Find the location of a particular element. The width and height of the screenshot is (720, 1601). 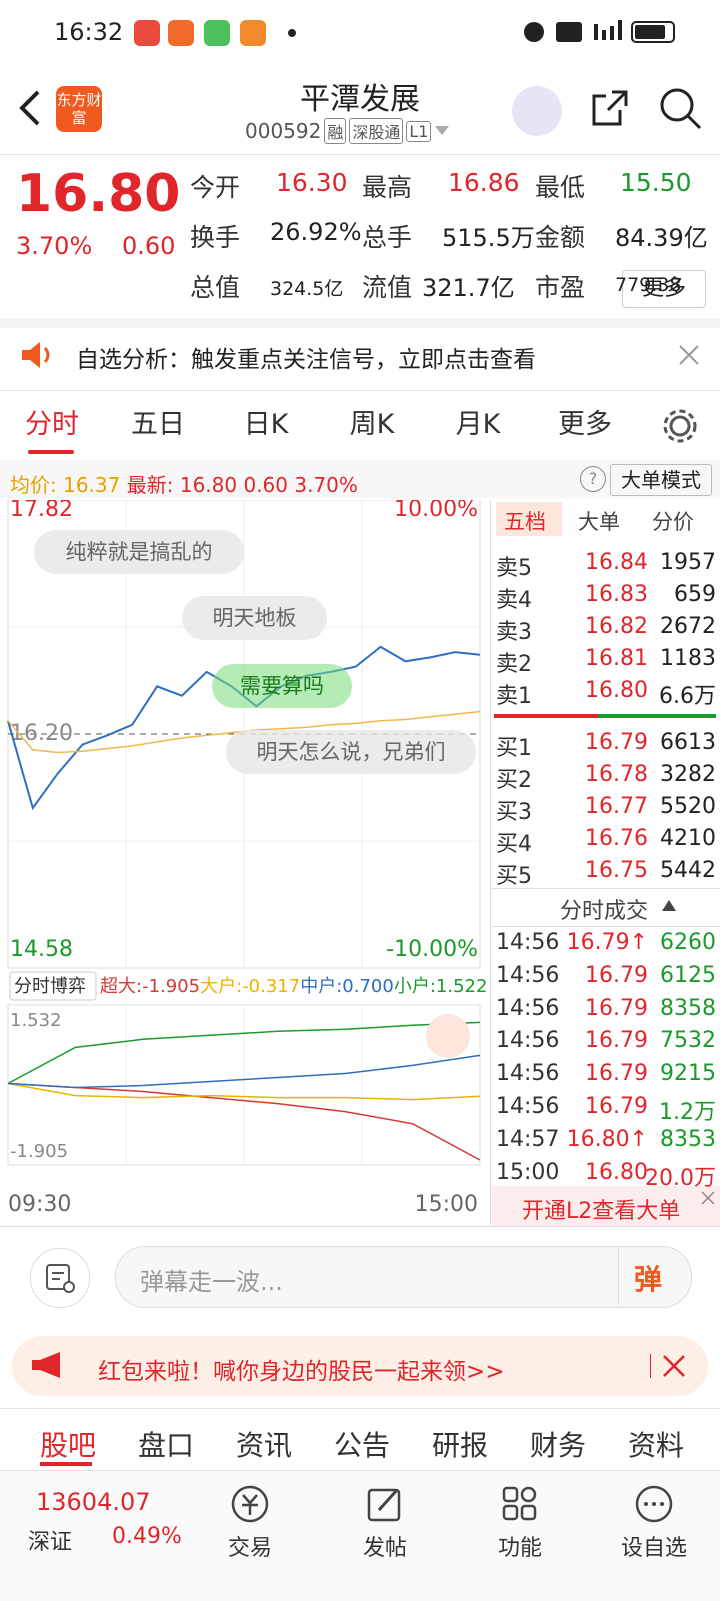

close-l2 is located at coordinates (708, 1198).